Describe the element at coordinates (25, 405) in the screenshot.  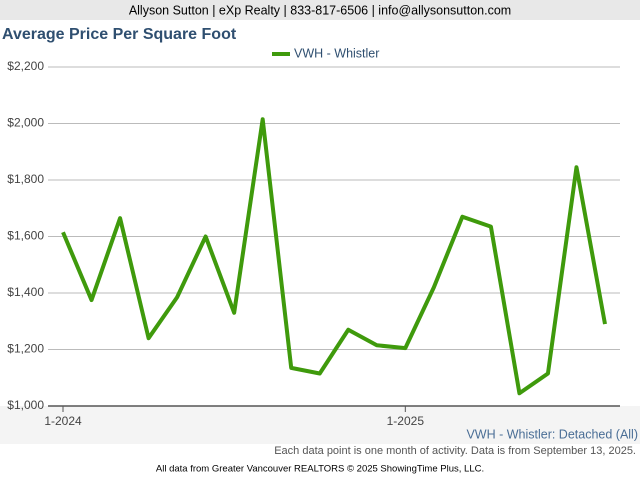
I see `y-tick-label: $1,000` at that location.